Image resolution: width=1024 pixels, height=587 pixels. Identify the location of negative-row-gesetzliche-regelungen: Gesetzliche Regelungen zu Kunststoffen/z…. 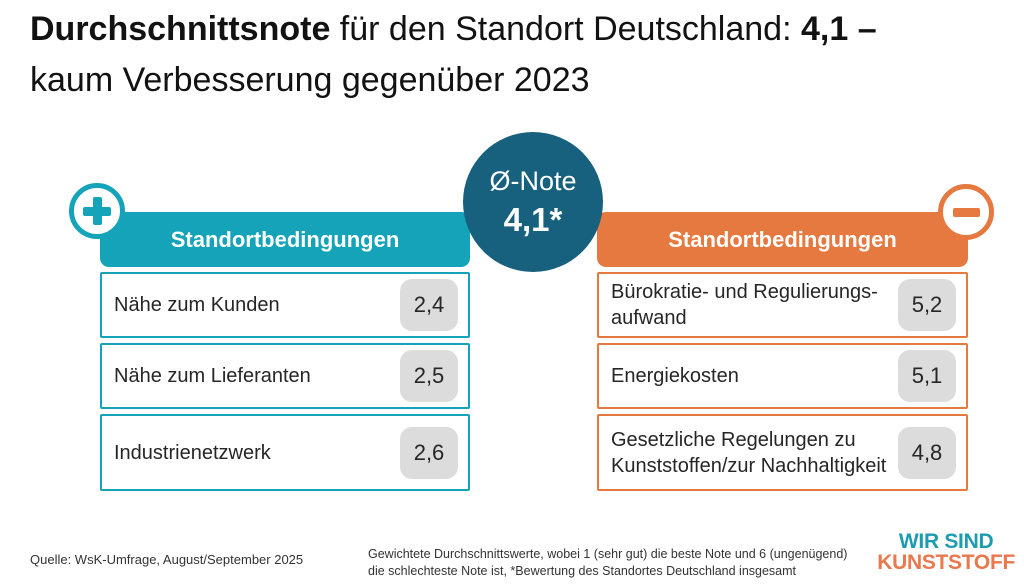
(782, 452).